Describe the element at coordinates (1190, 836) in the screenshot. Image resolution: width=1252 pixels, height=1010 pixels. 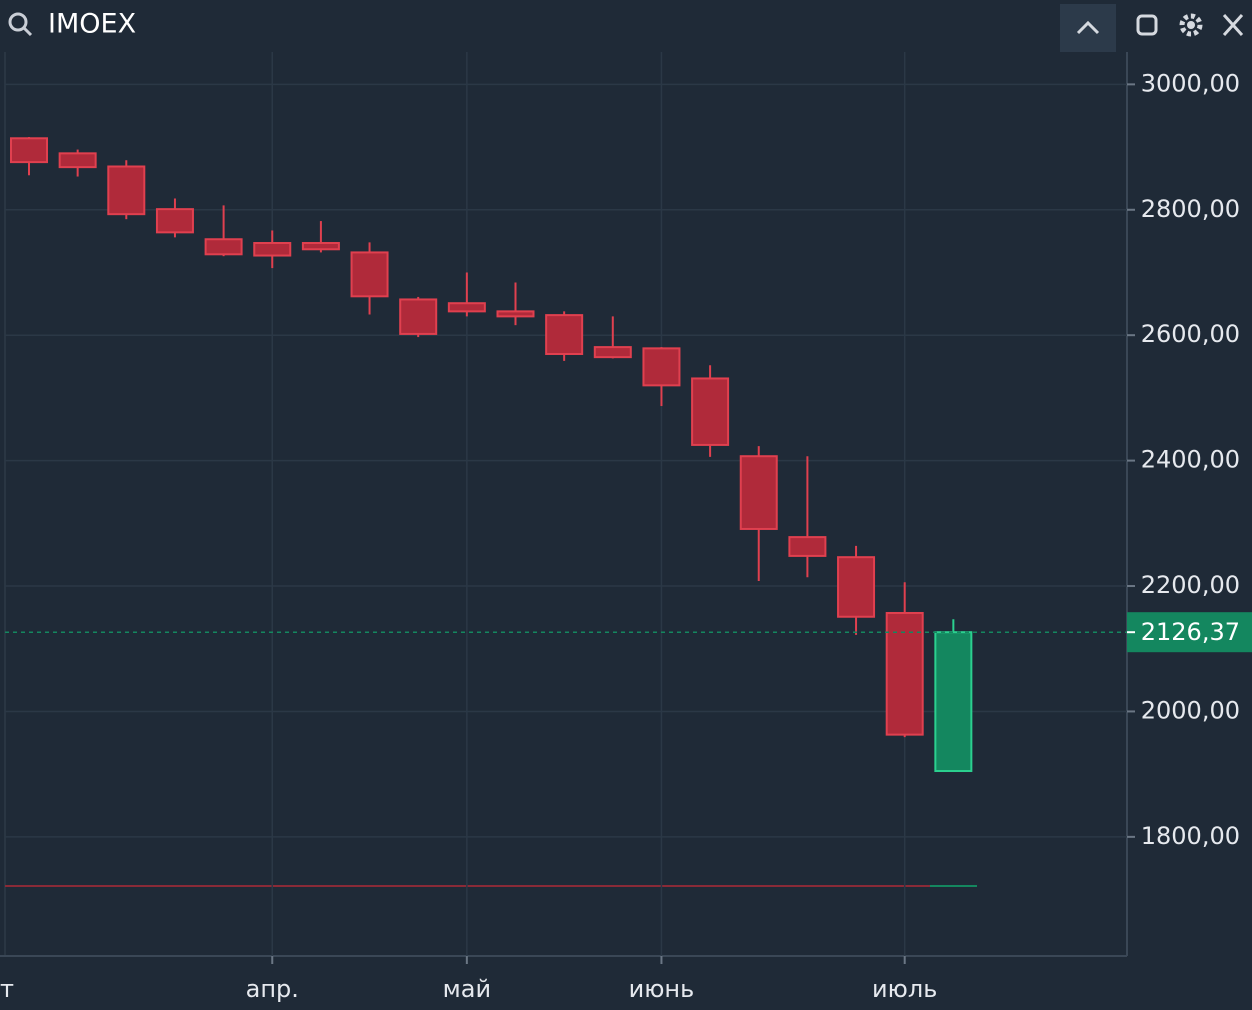
I see `y-tick-label: 1800,00` at that location.